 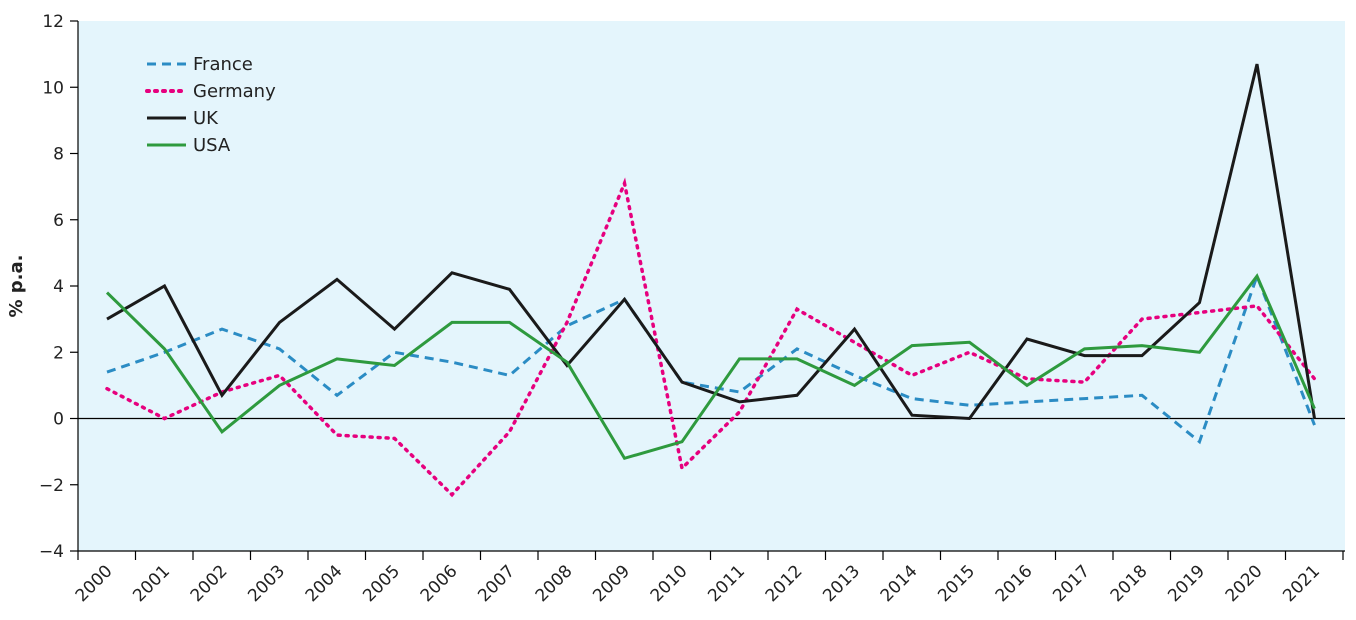 What do you see at coordinates (726, 583) in the screenshot?
I see `x-tick-label: 2011` at bounding box center [726, 583].